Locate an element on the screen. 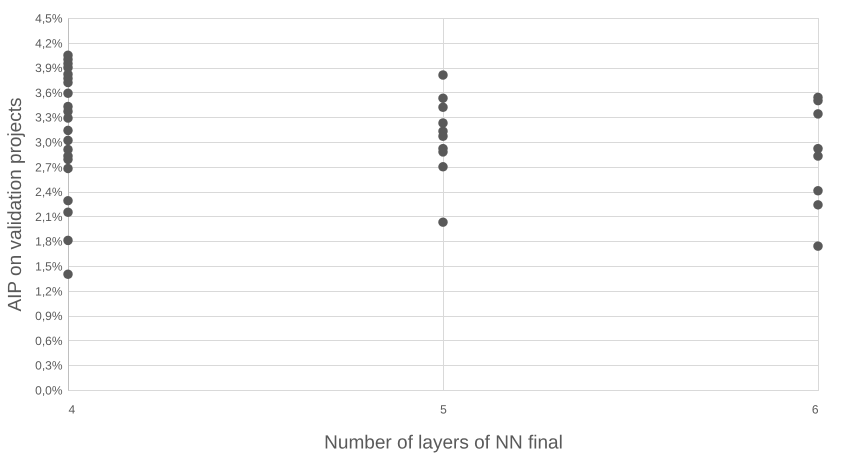 The height and width of the screenshot is (454, 852). y-tick-label: 1,5% is located at coordinates (49, 267).